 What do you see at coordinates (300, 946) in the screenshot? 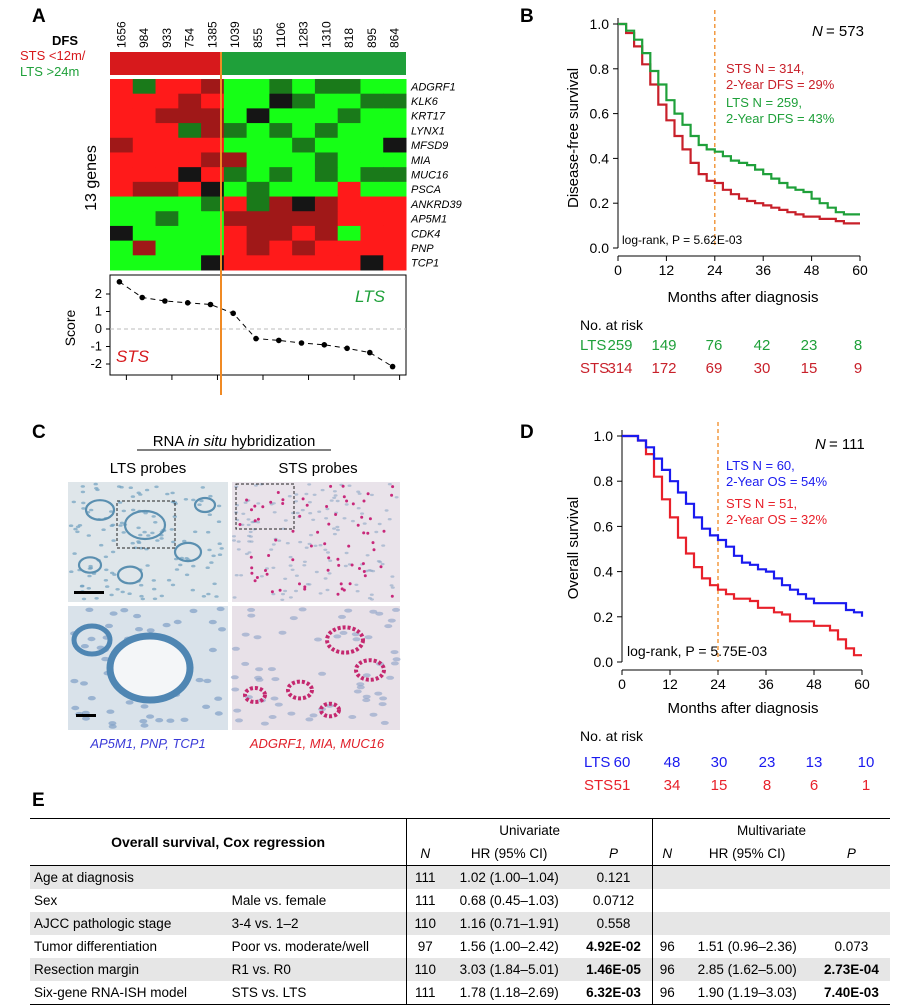
I see `row-comparison: Poor vs. moderate/well` at bounding box center [300, 946].